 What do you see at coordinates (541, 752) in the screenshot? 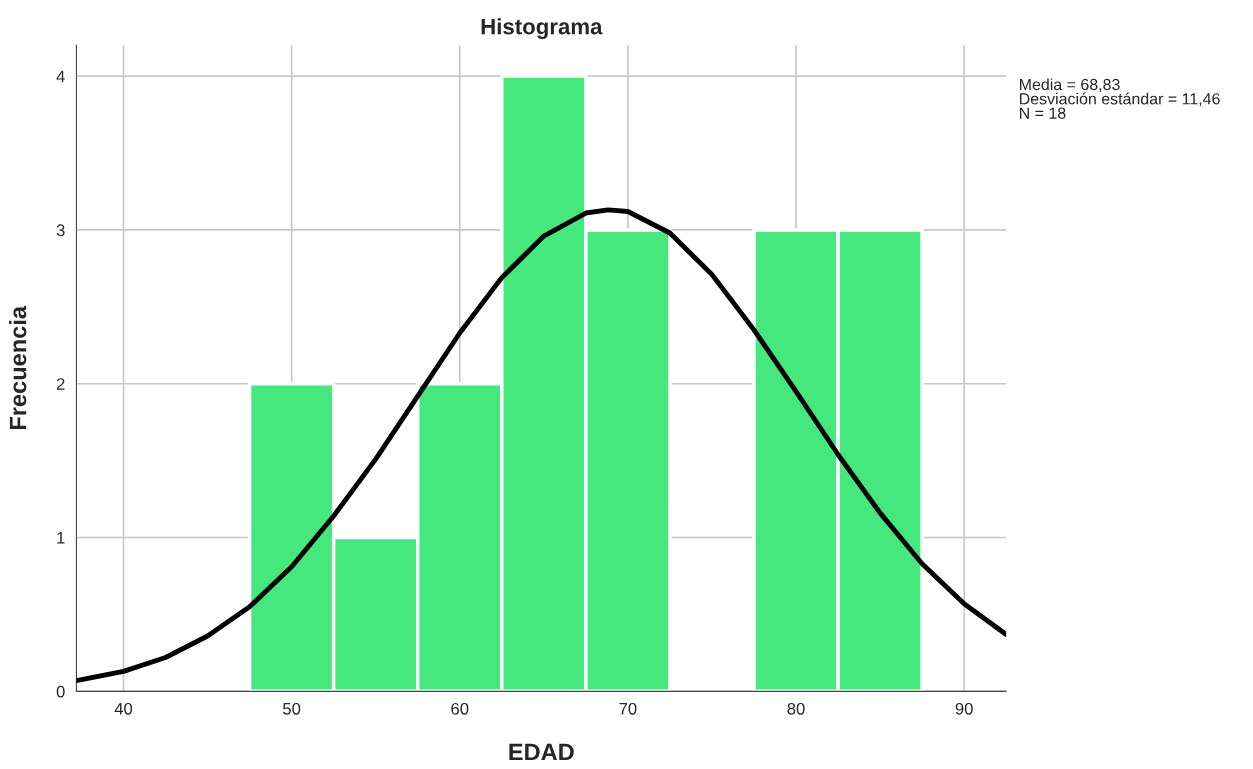
I see `x-axis-title: EDAD` at bounding box center [541, 752].